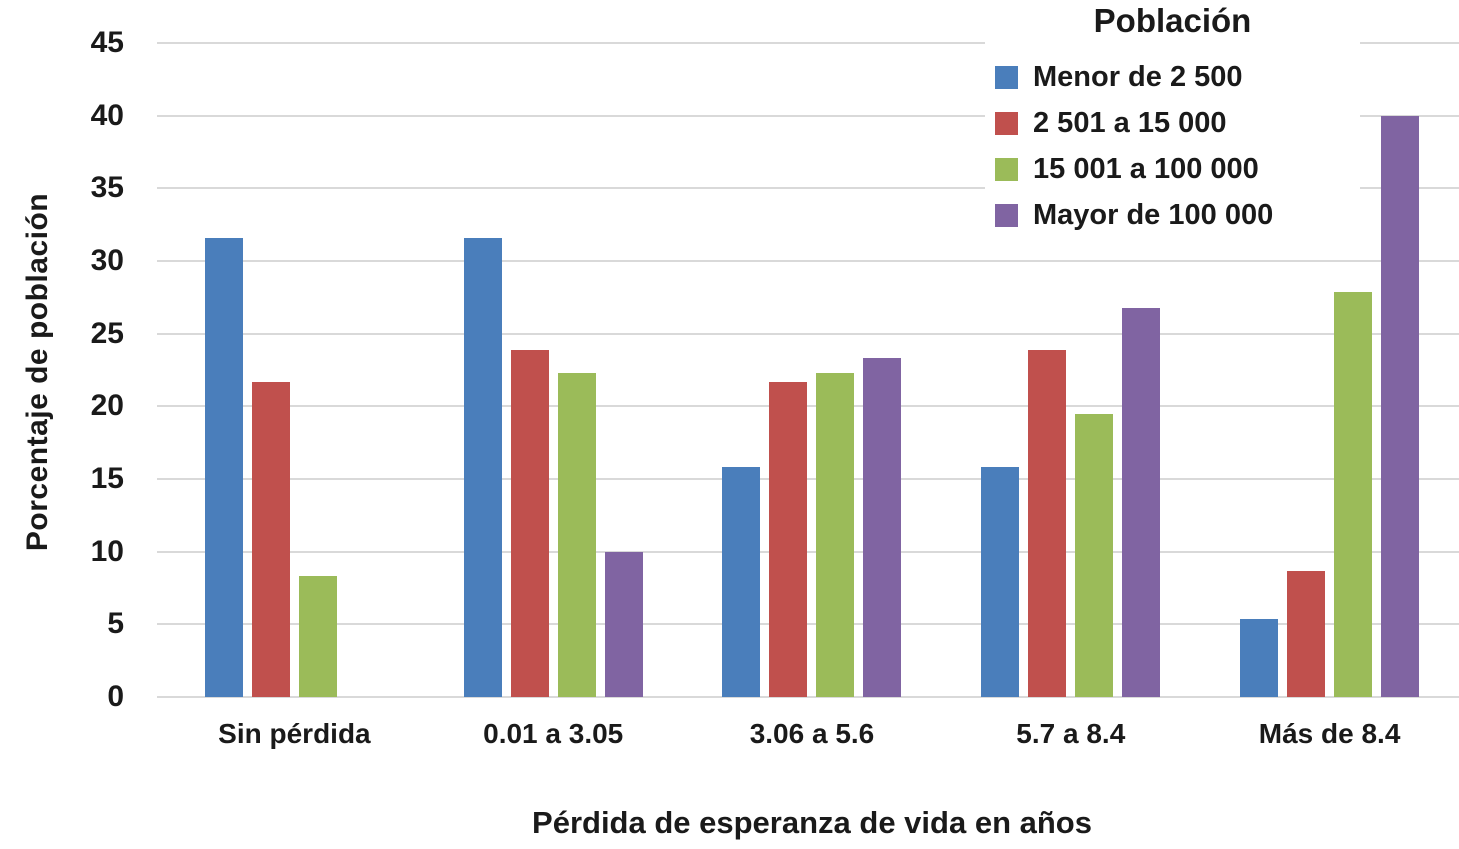 This screenshot has width=1459, height=849. I want to click on y-tick-label-45: 45, so click(107, 42).